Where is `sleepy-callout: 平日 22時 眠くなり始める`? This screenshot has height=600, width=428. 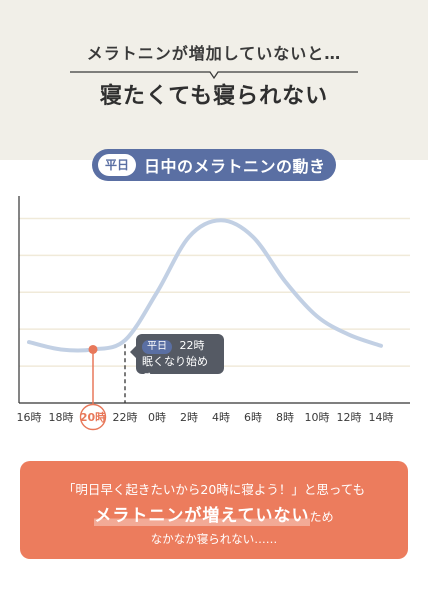 sleepy-callout: 平日 22時 眠くなり始める is located at coordinates (177, 359).